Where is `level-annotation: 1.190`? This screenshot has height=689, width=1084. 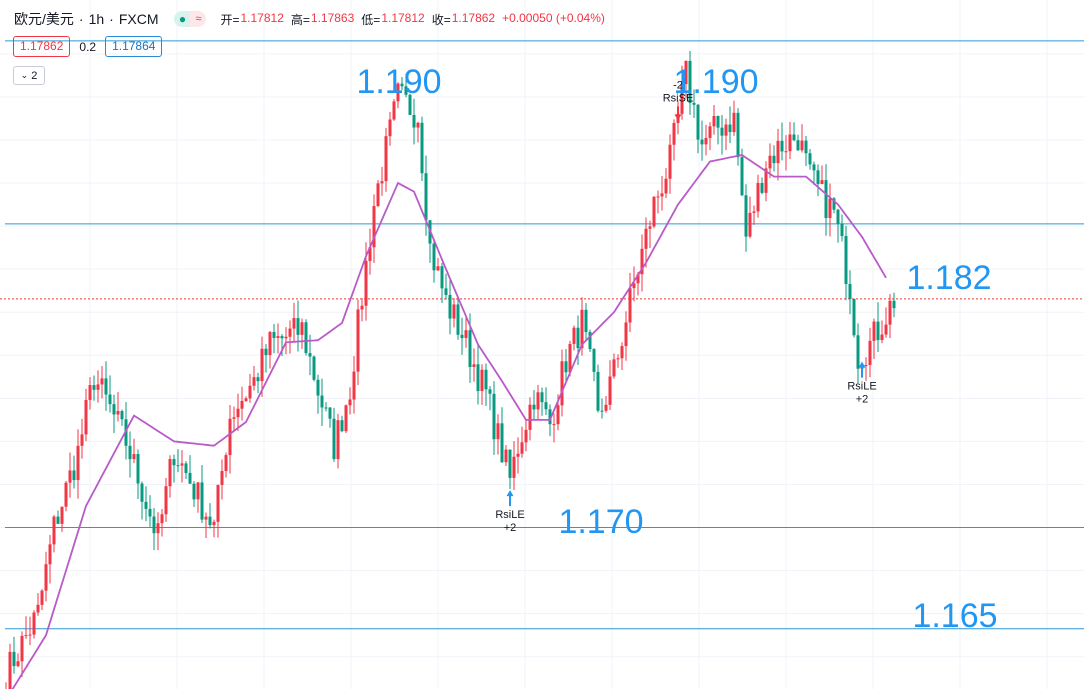
level-annotation: 1.190 is located at coordinates (715, 82).